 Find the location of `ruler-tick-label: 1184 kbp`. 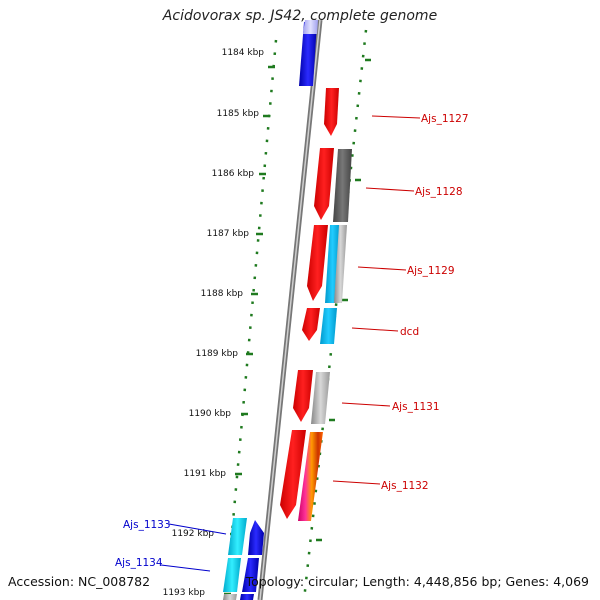

ruler-tick-label: 1184 kbp is located at coordinates (243, 53).